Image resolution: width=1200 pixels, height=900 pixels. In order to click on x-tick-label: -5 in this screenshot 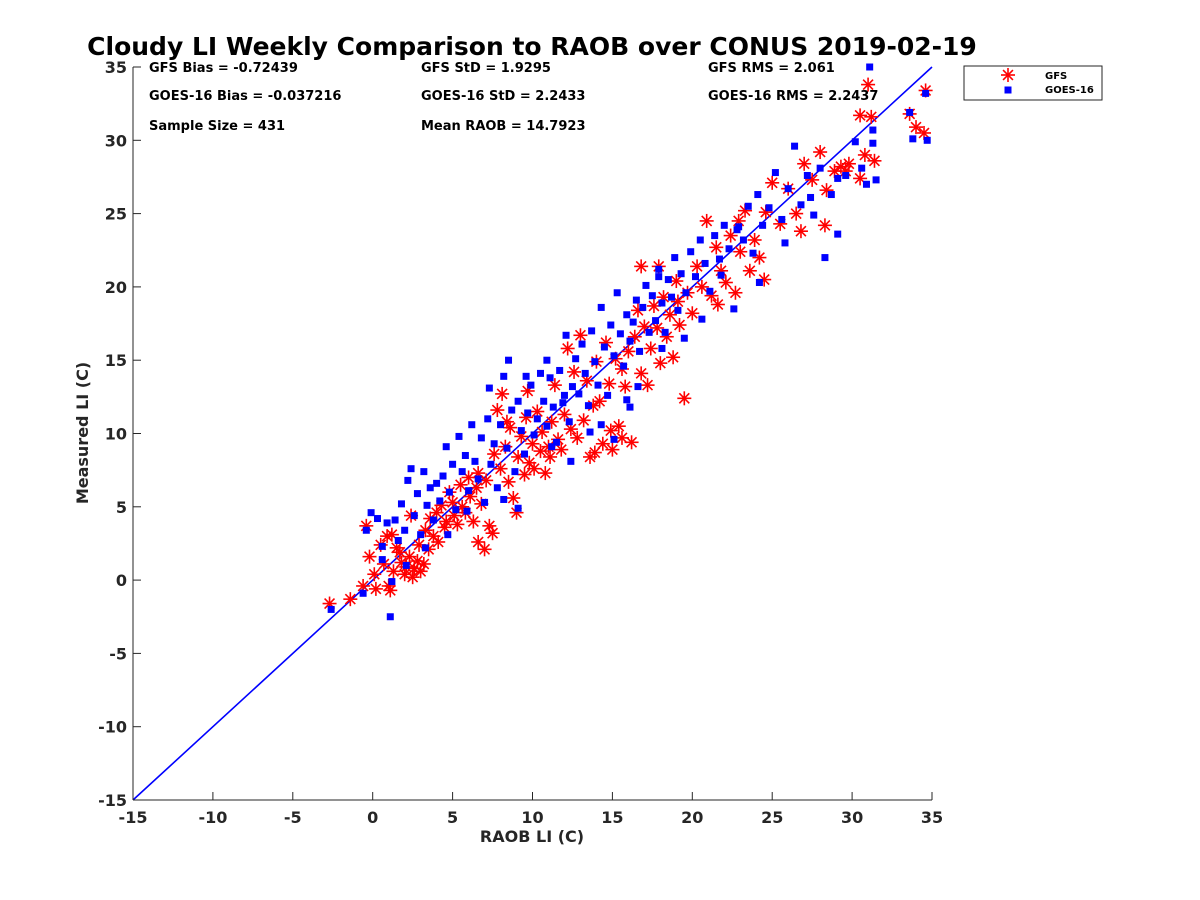, I will do `click(293, 817)`.